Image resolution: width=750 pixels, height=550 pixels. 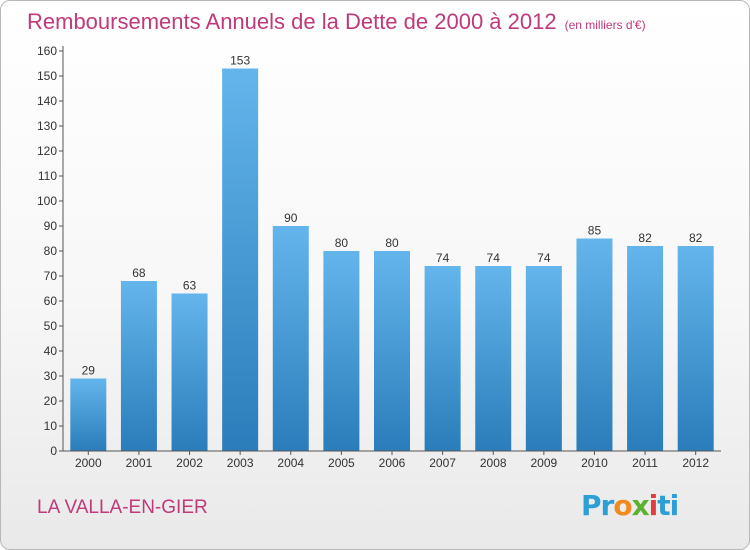 What do you see at coordinates (543, 463) in the screenshot?
I see `x-tick-label: 2009` at bounding box center [543, 463].